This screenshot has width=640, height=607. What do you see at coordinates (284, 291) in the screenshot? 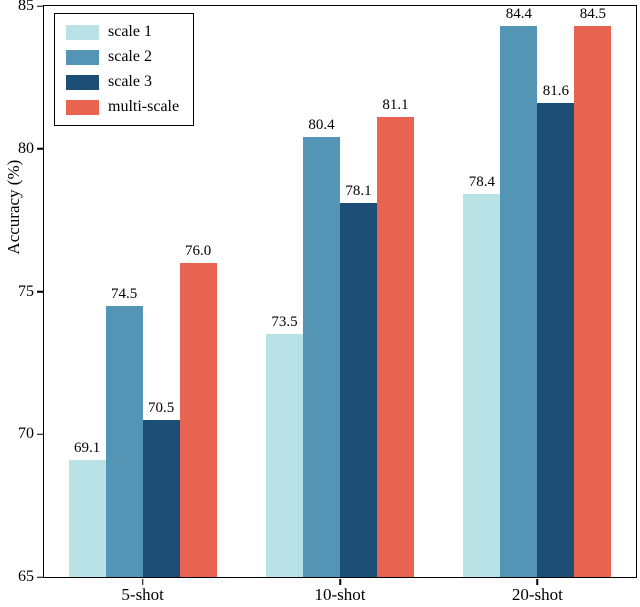
I see `bar-wrap: 73.5` at bounding box center [284, 291].